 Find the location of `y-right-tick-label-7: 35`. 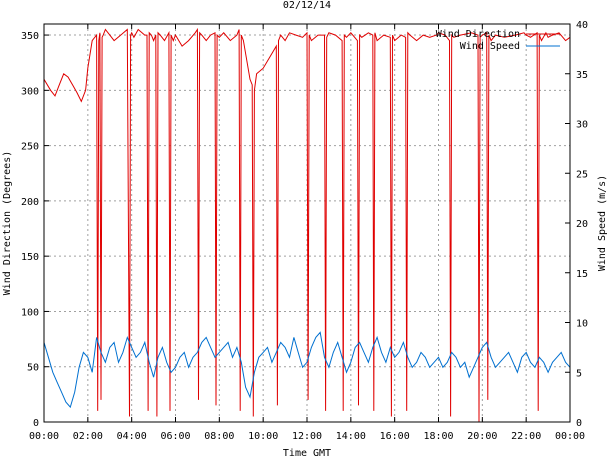

y-right-tick-label-7: 35 is located at coordinates (582, 75).